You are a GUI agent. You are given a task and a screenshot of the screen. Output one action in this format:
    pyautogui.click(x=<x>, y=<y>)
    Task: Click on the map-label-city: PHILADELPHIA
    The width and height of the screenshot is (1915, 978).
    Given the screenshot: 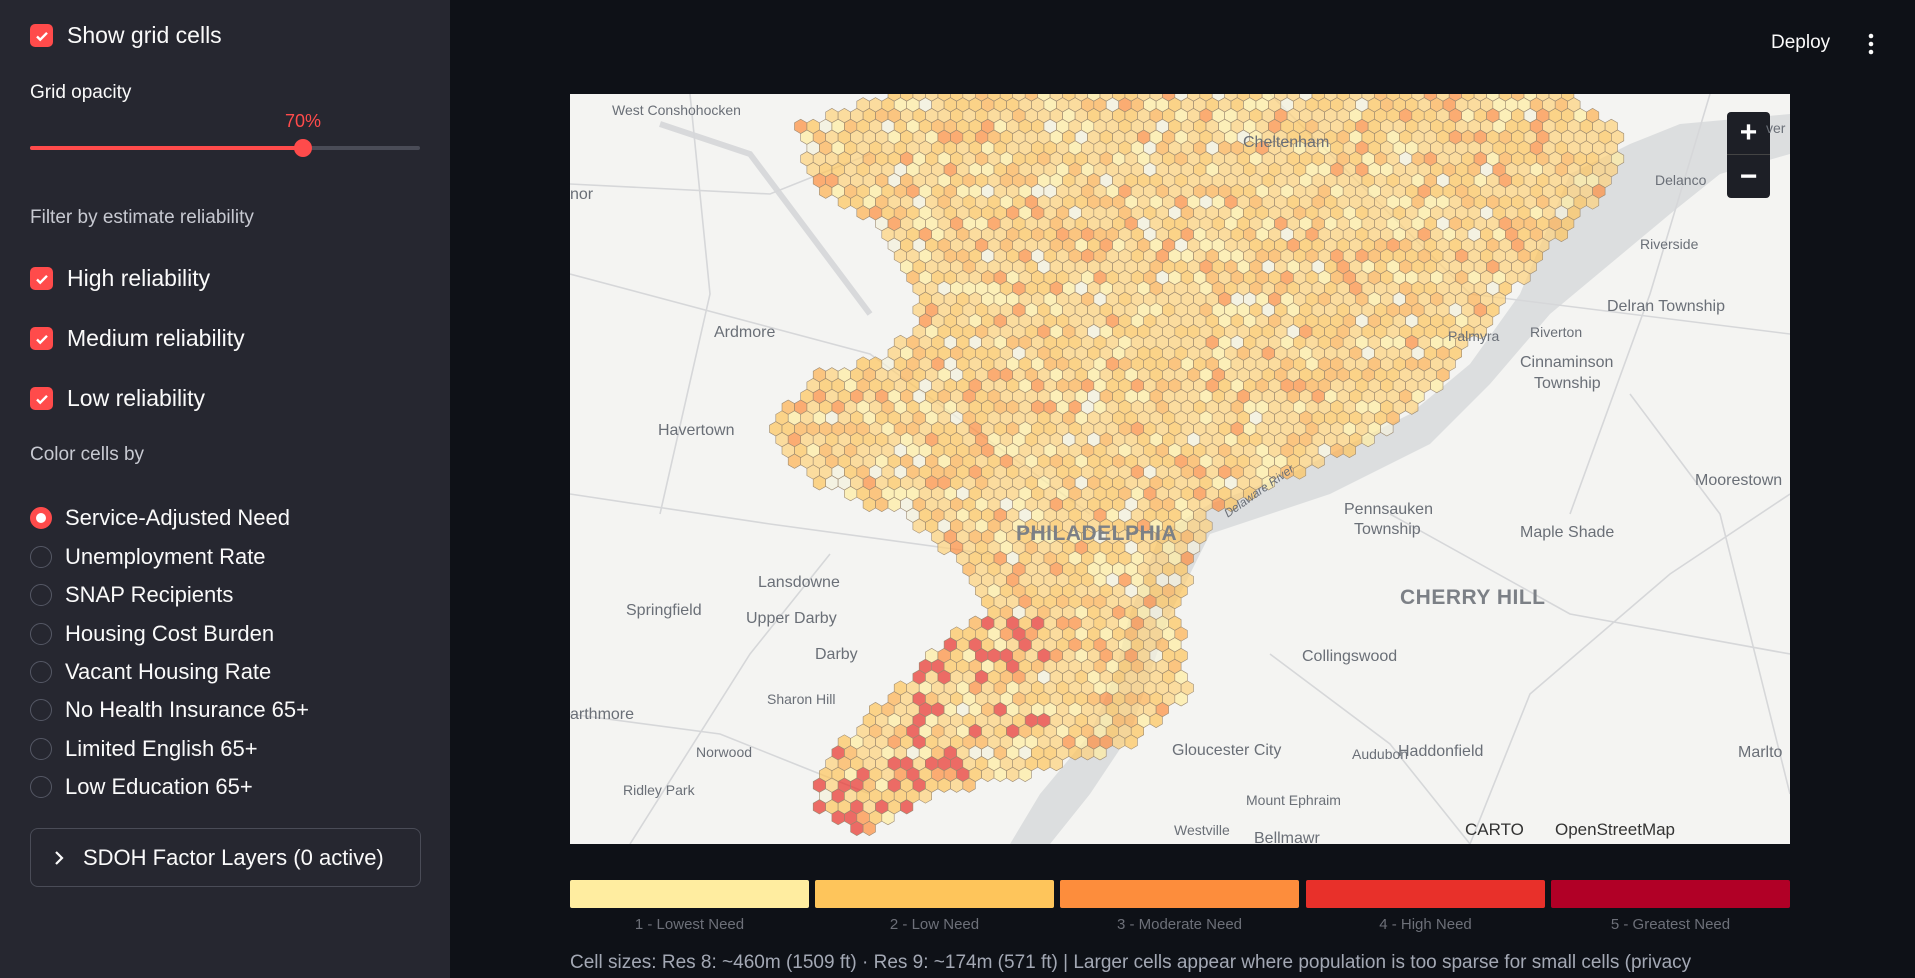 What is the action you would take?
    pyautogui.click(x=1097, y=533)
    